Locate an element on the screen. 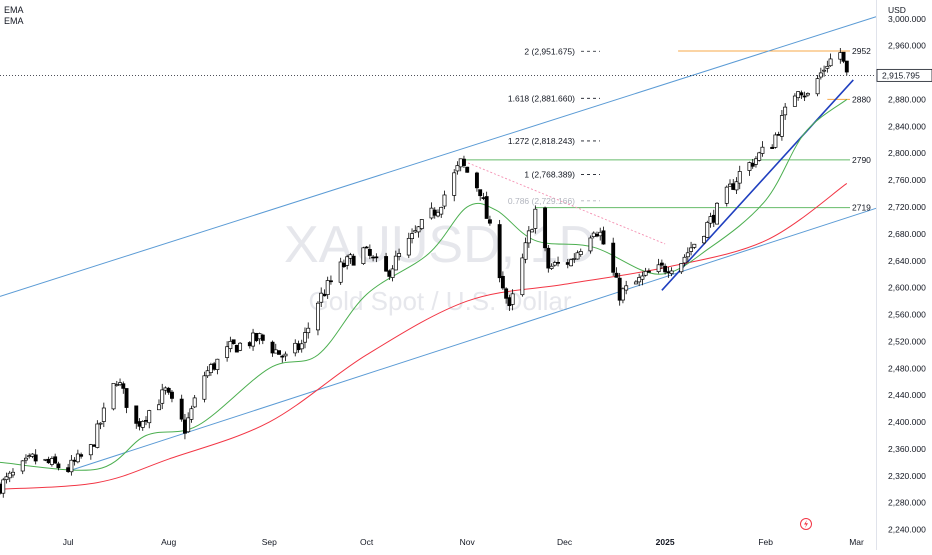  fib-level-label: 1.272 (2,818.243) is located at coordinates (541, 141).